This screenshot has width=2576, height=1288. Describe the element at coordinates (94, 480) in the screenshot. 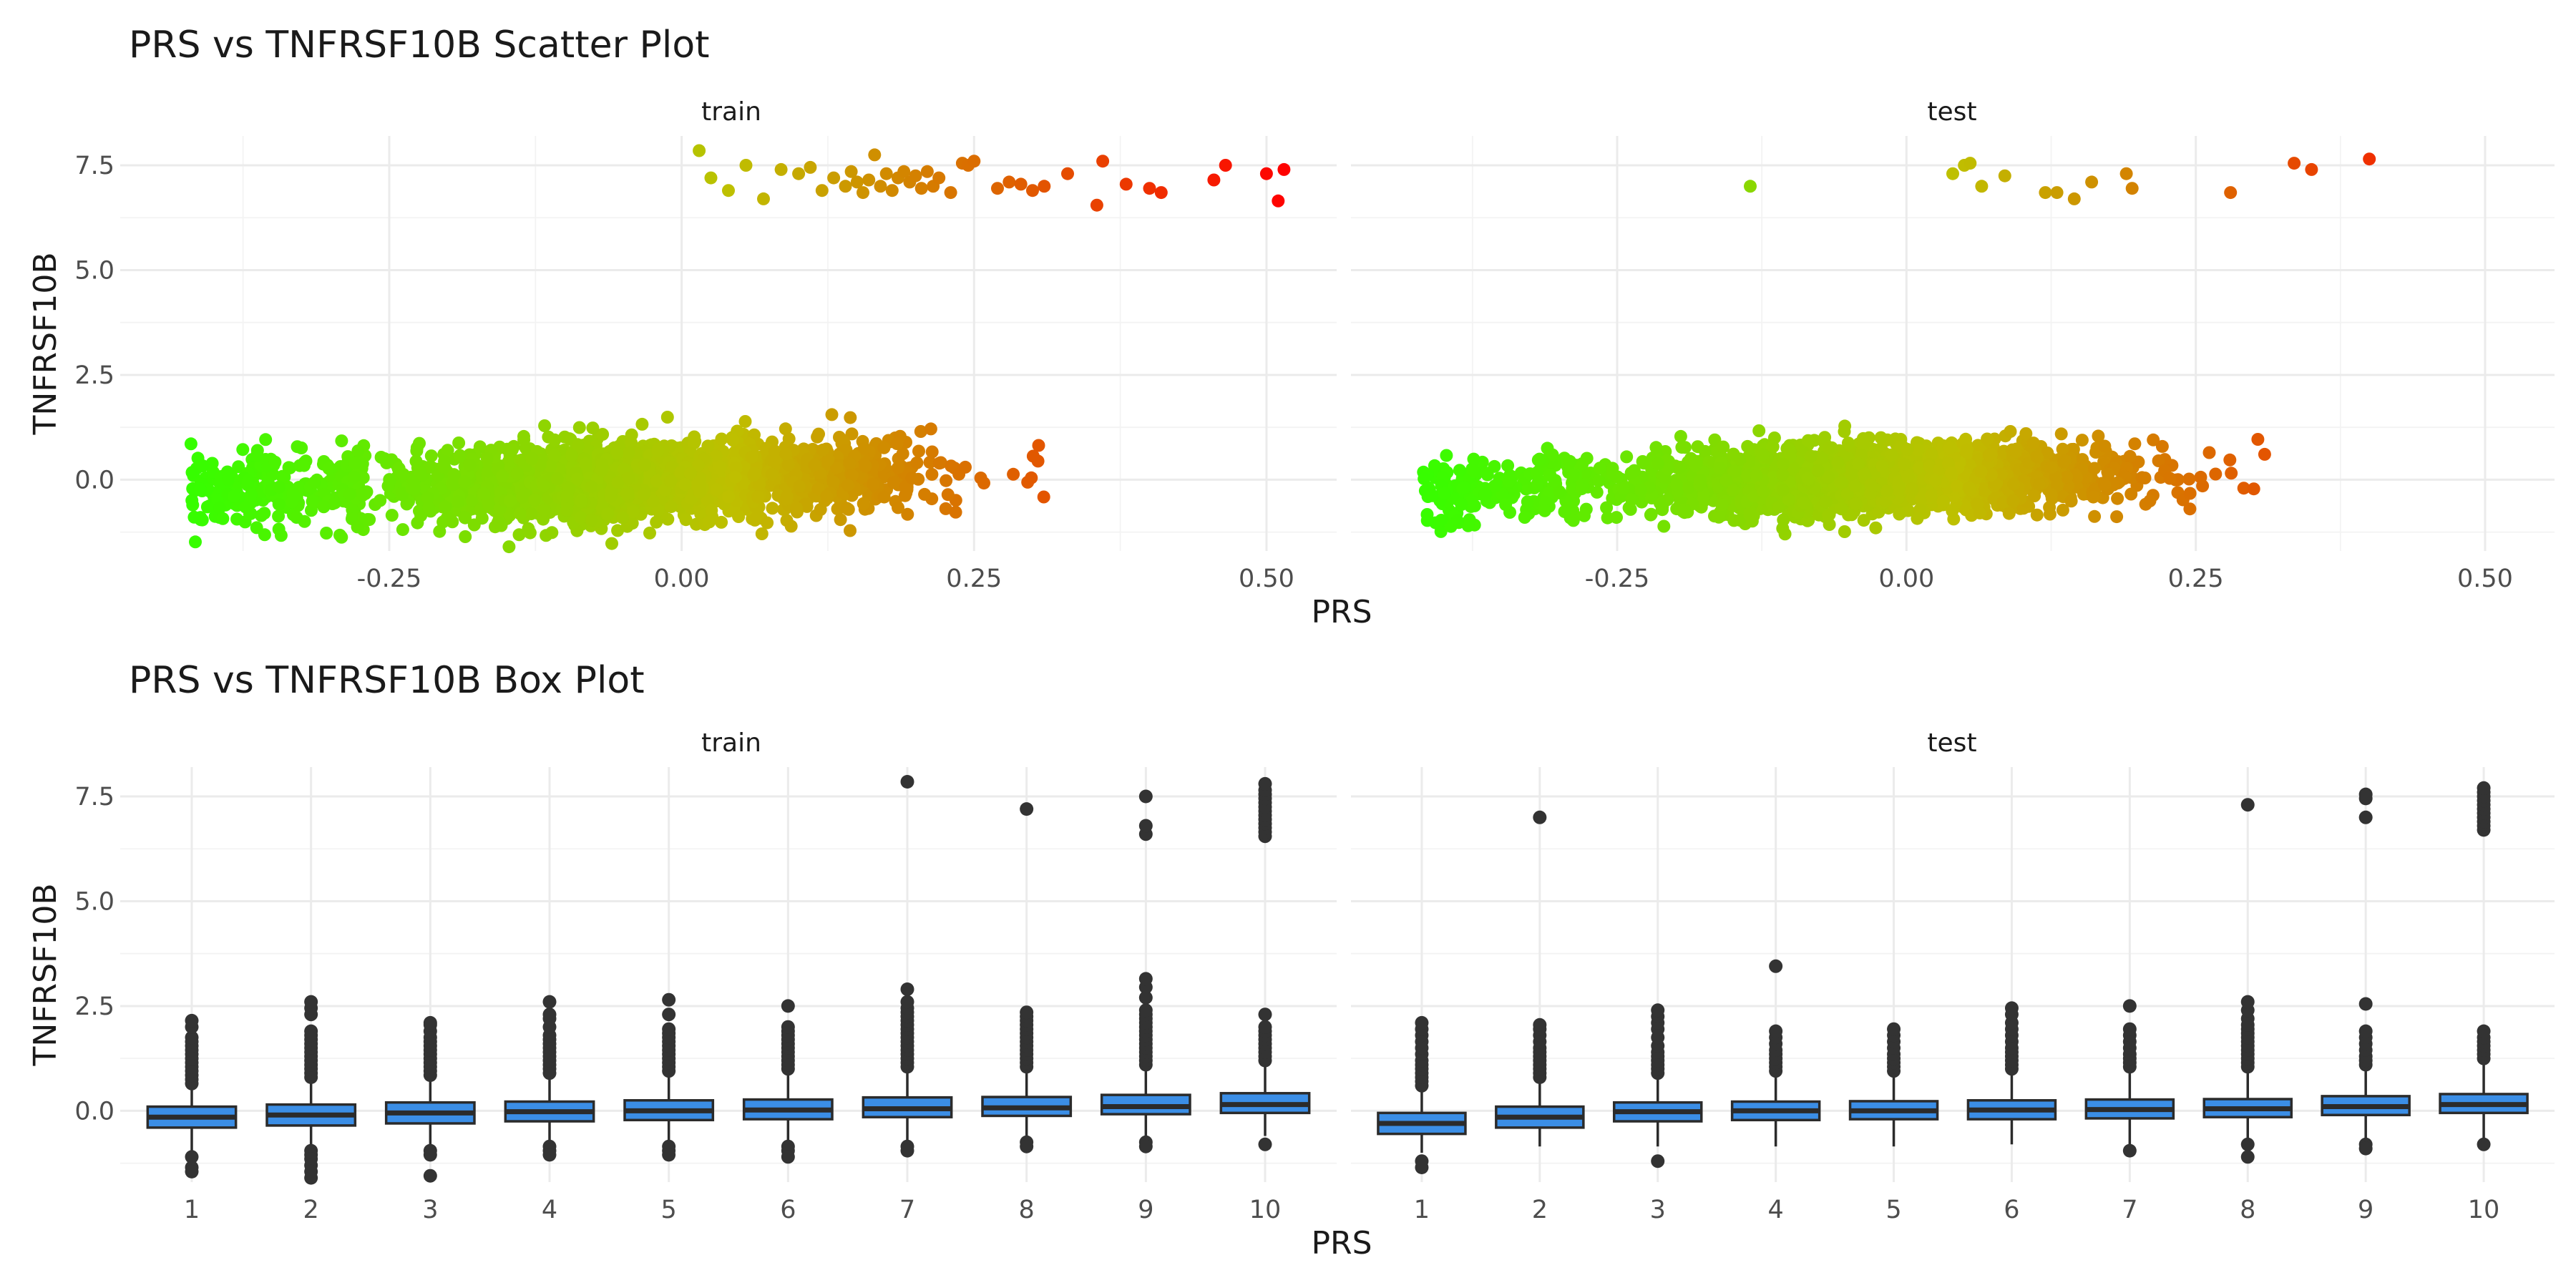

I see `y-tick-label: 0.0` at that location.